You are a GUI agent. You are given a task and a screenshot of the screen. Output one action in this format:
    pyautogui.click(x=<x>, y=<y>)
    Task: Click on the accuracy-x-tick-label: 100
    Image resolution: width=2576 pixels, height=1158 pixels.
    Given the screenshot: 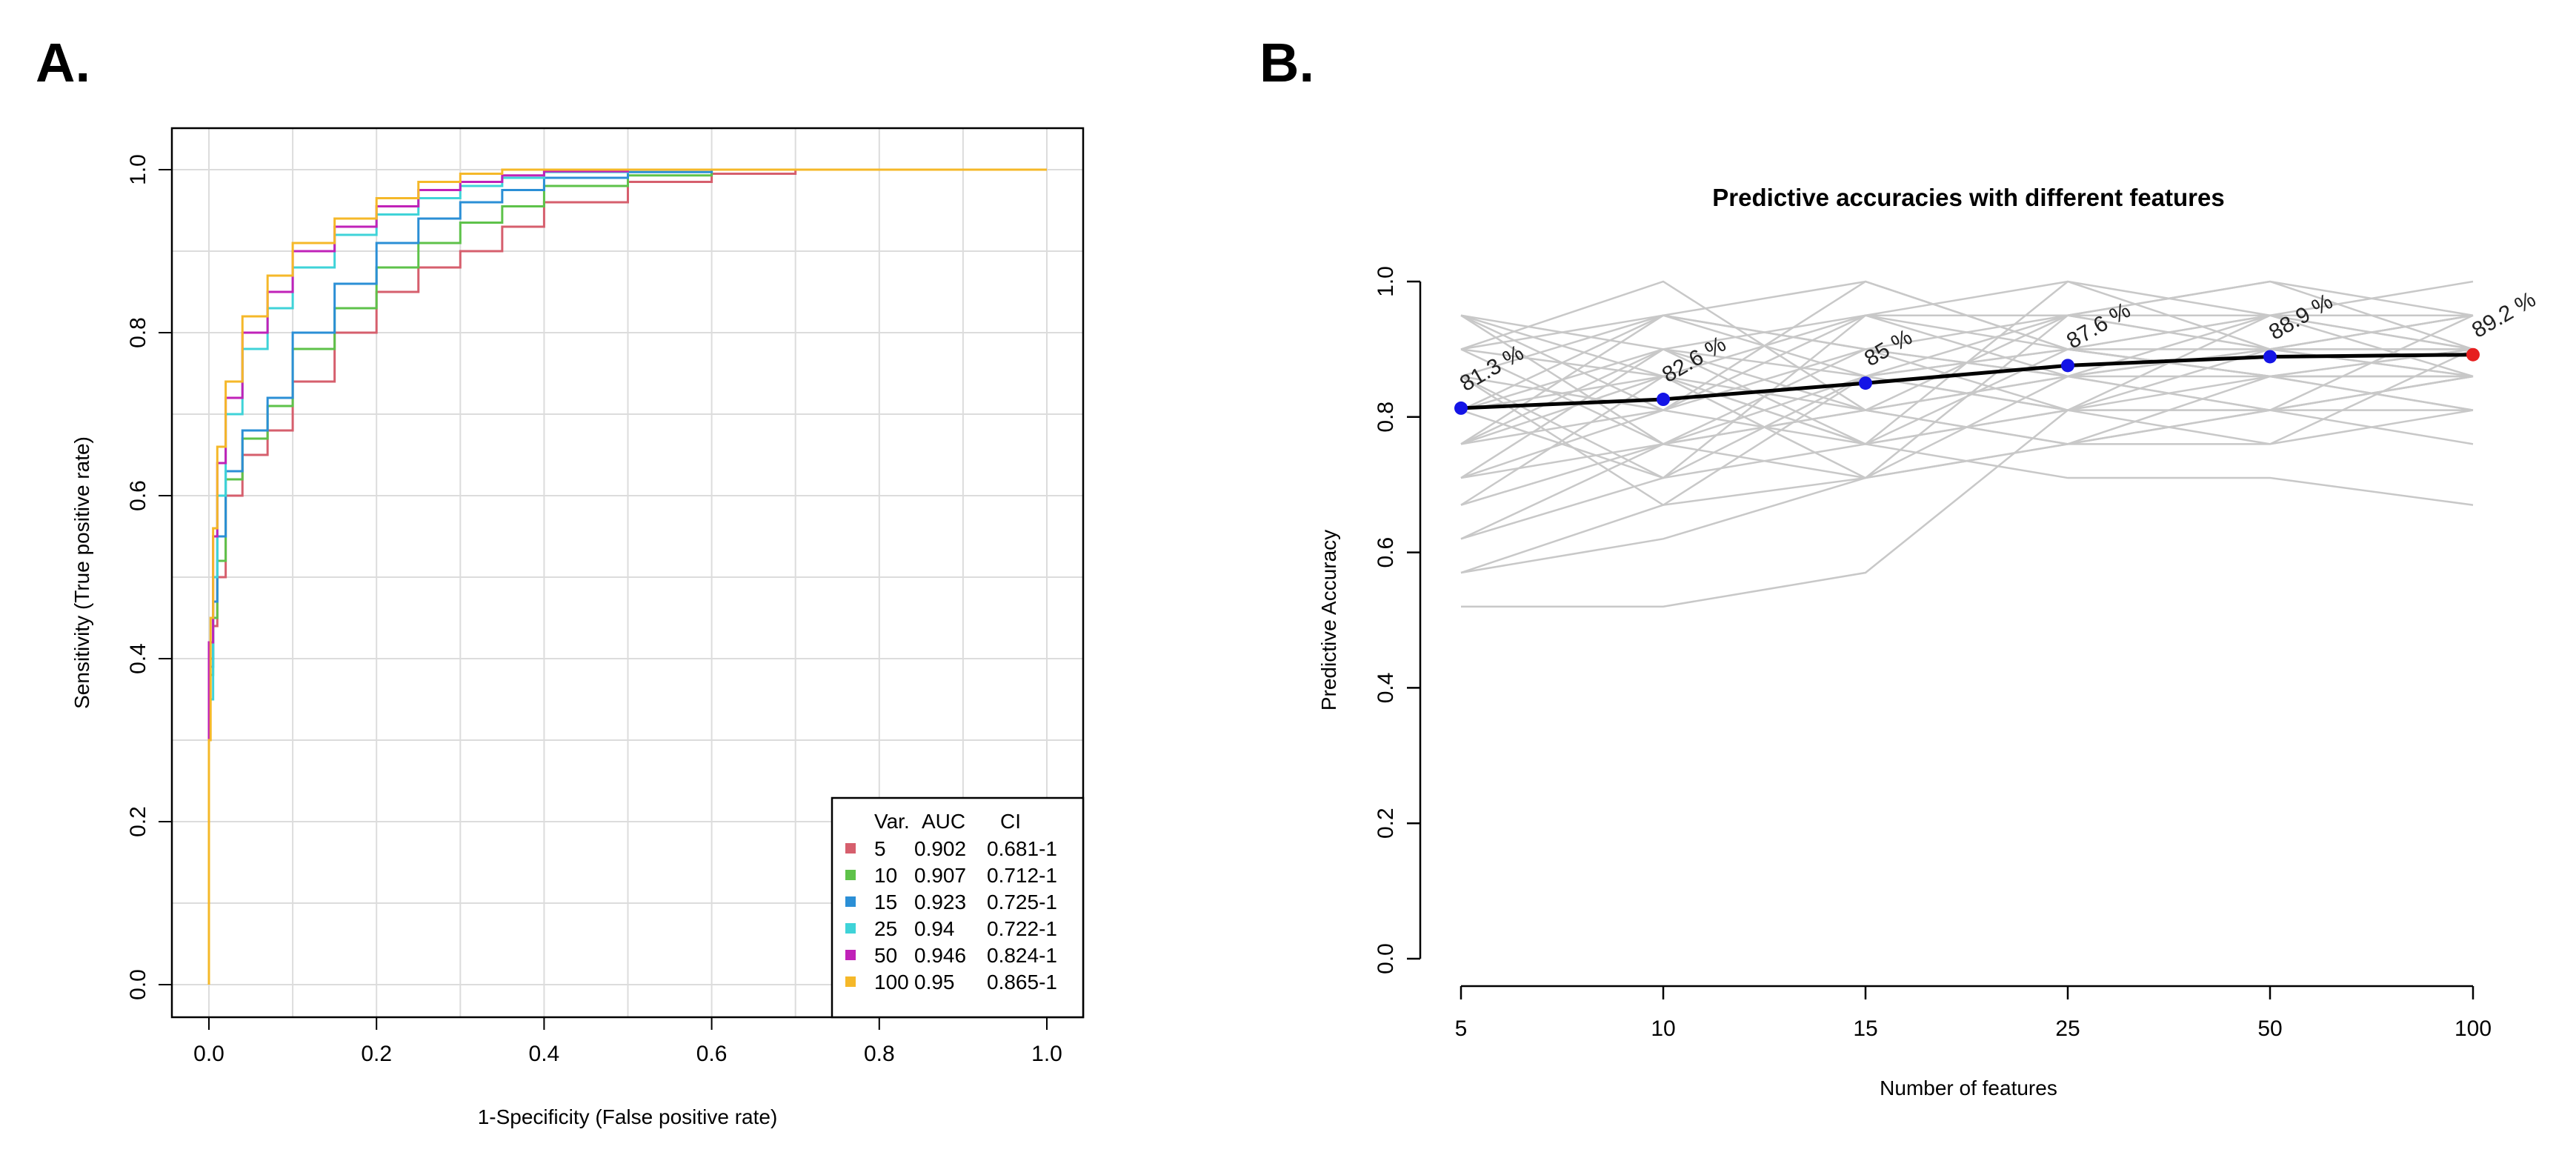 What is the action you would take?
    pyautogui.click(x=2473, y=1028)
    